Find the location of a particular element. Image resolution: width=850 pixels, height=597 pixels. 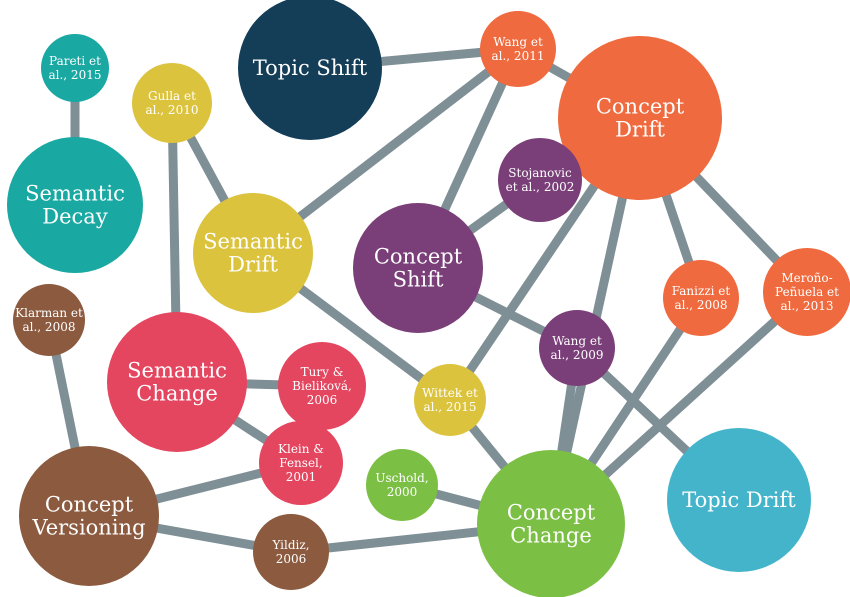

node-semantic-change-label: Change is located at coordinates (177, 394).